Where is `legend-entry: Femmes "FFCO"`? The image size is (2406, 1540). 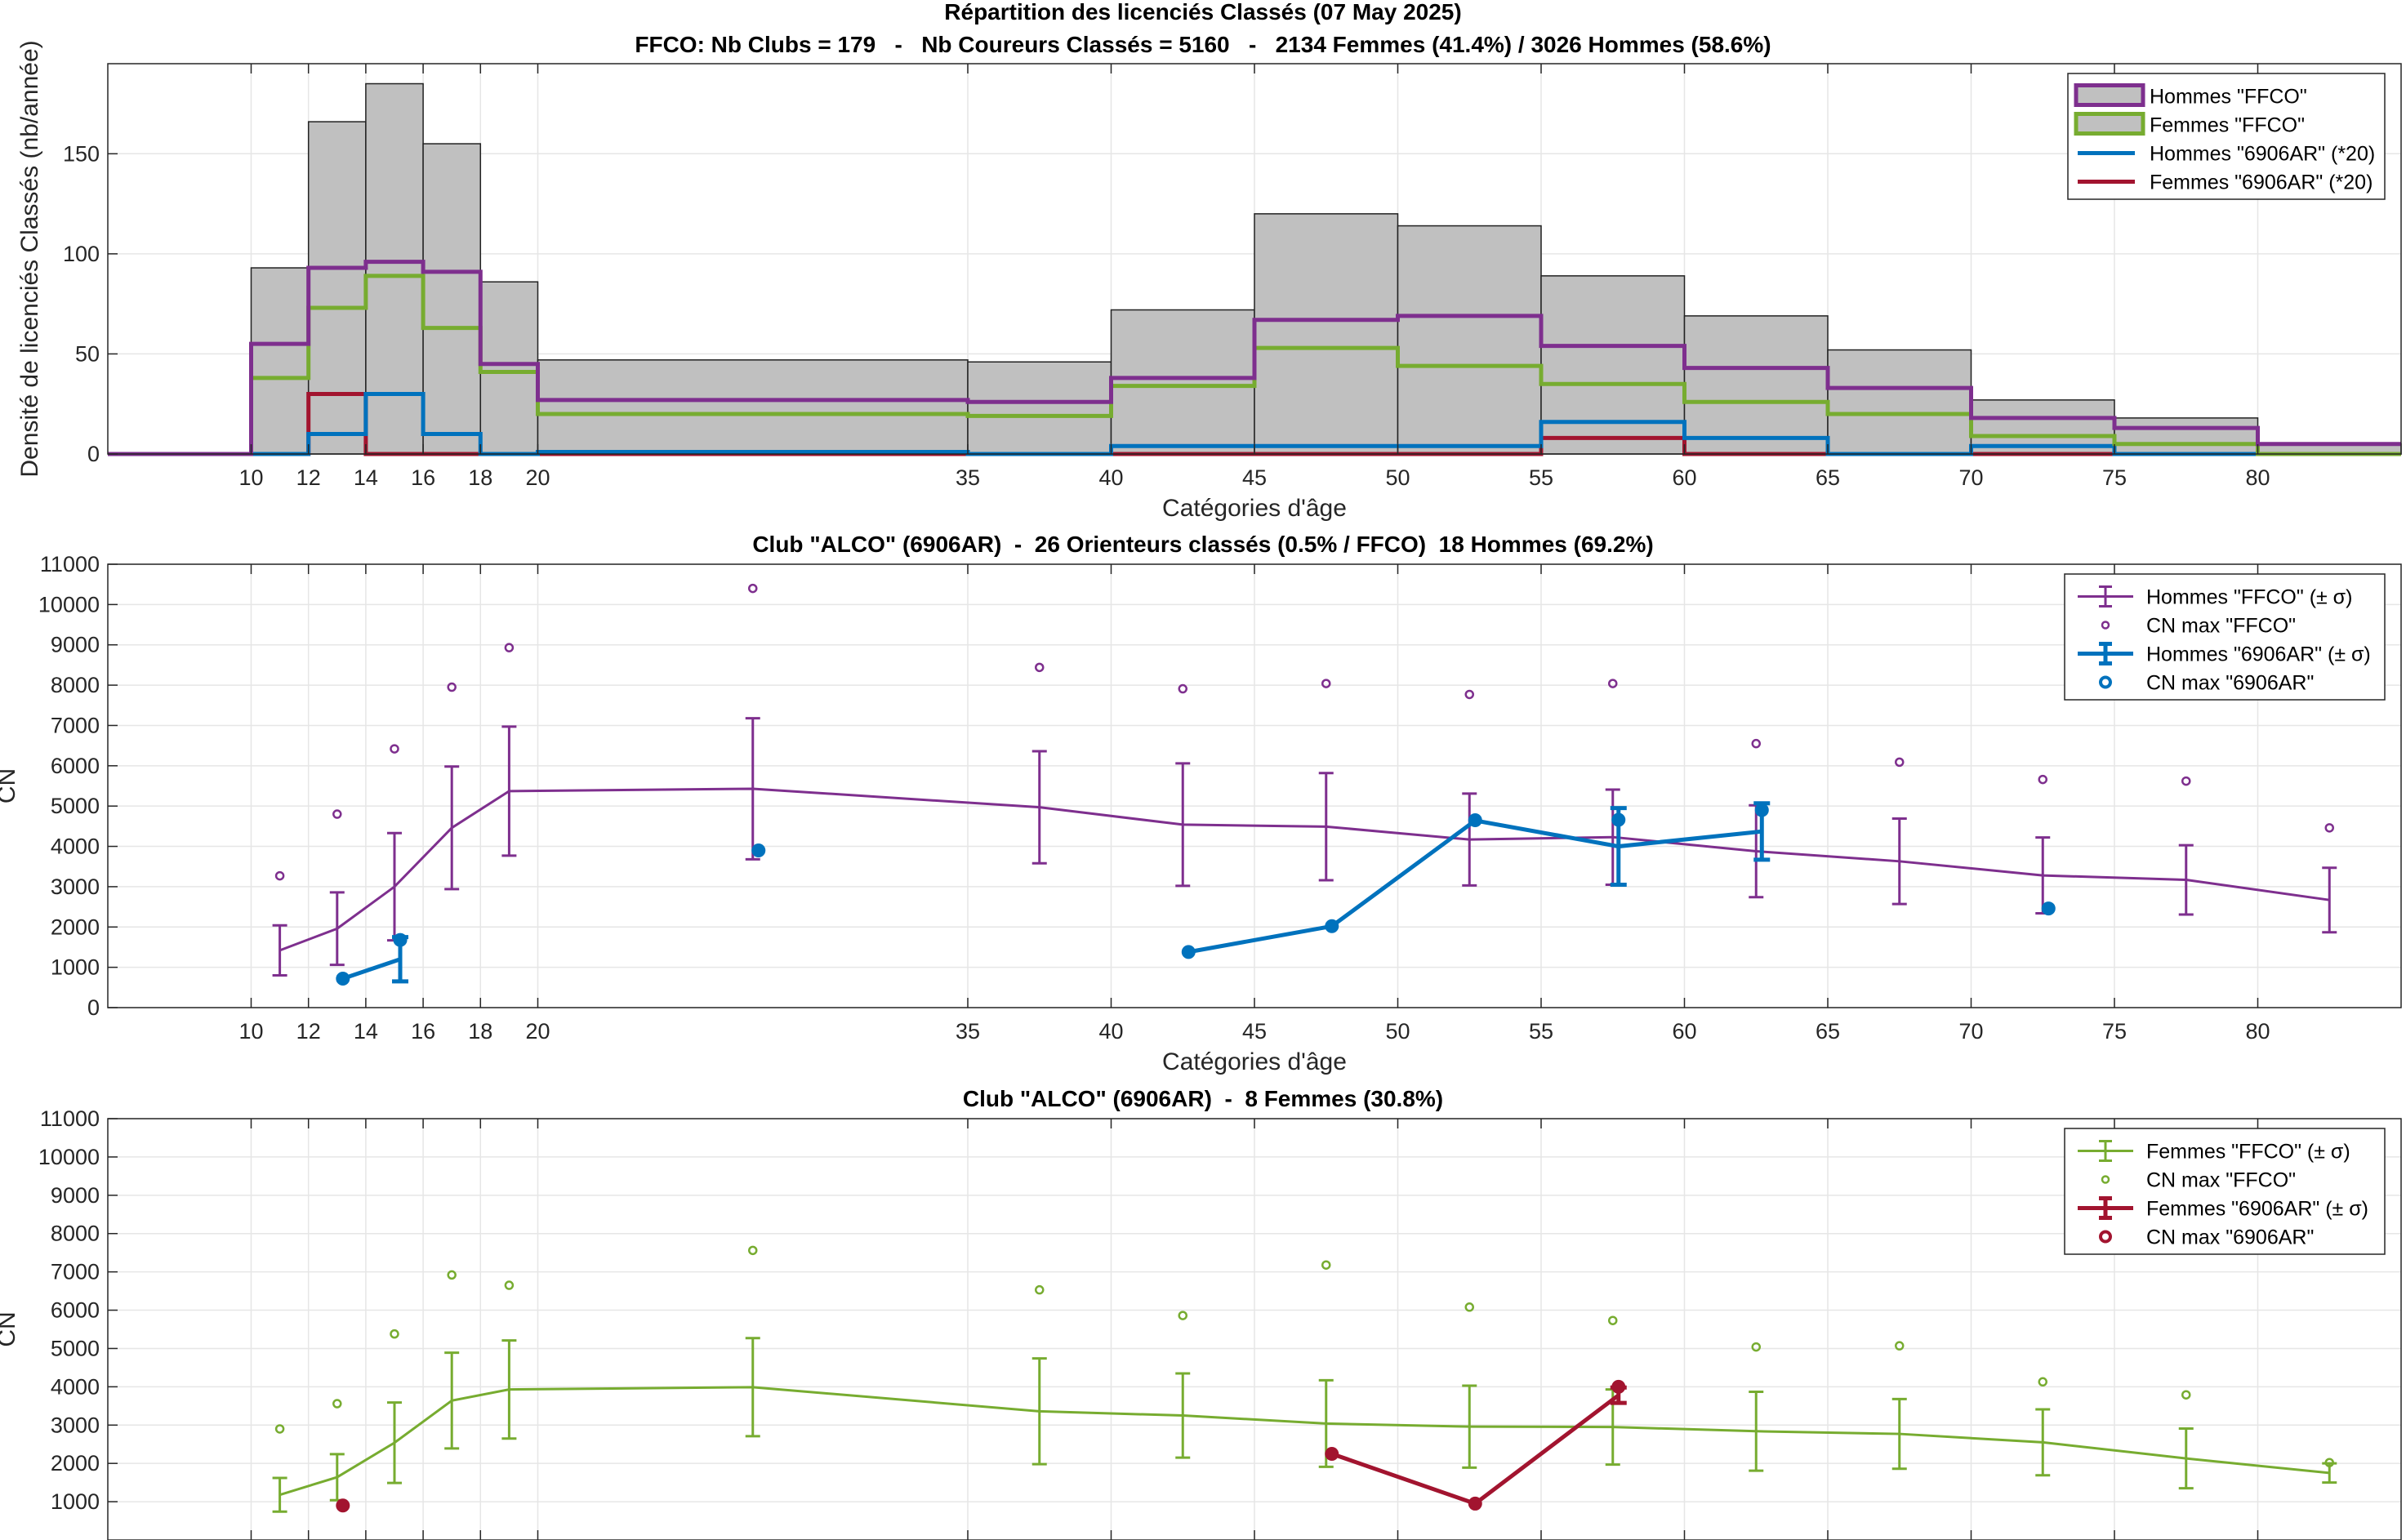
legend-entry: Femmes "FFCO" is located at coordinates (2227, 125).